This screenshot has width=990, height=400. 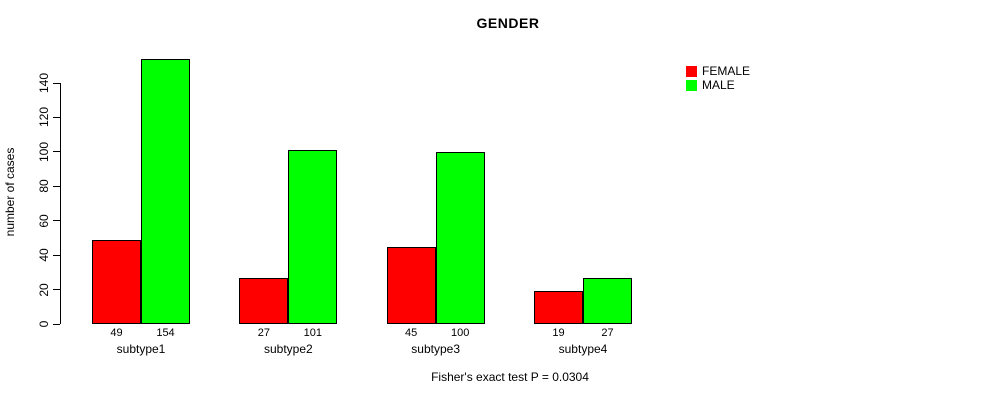 What do you see at coordinates (411, 333) in the screenshot?
I see `bar-value-label: 45` at bounding box center [411, 333].